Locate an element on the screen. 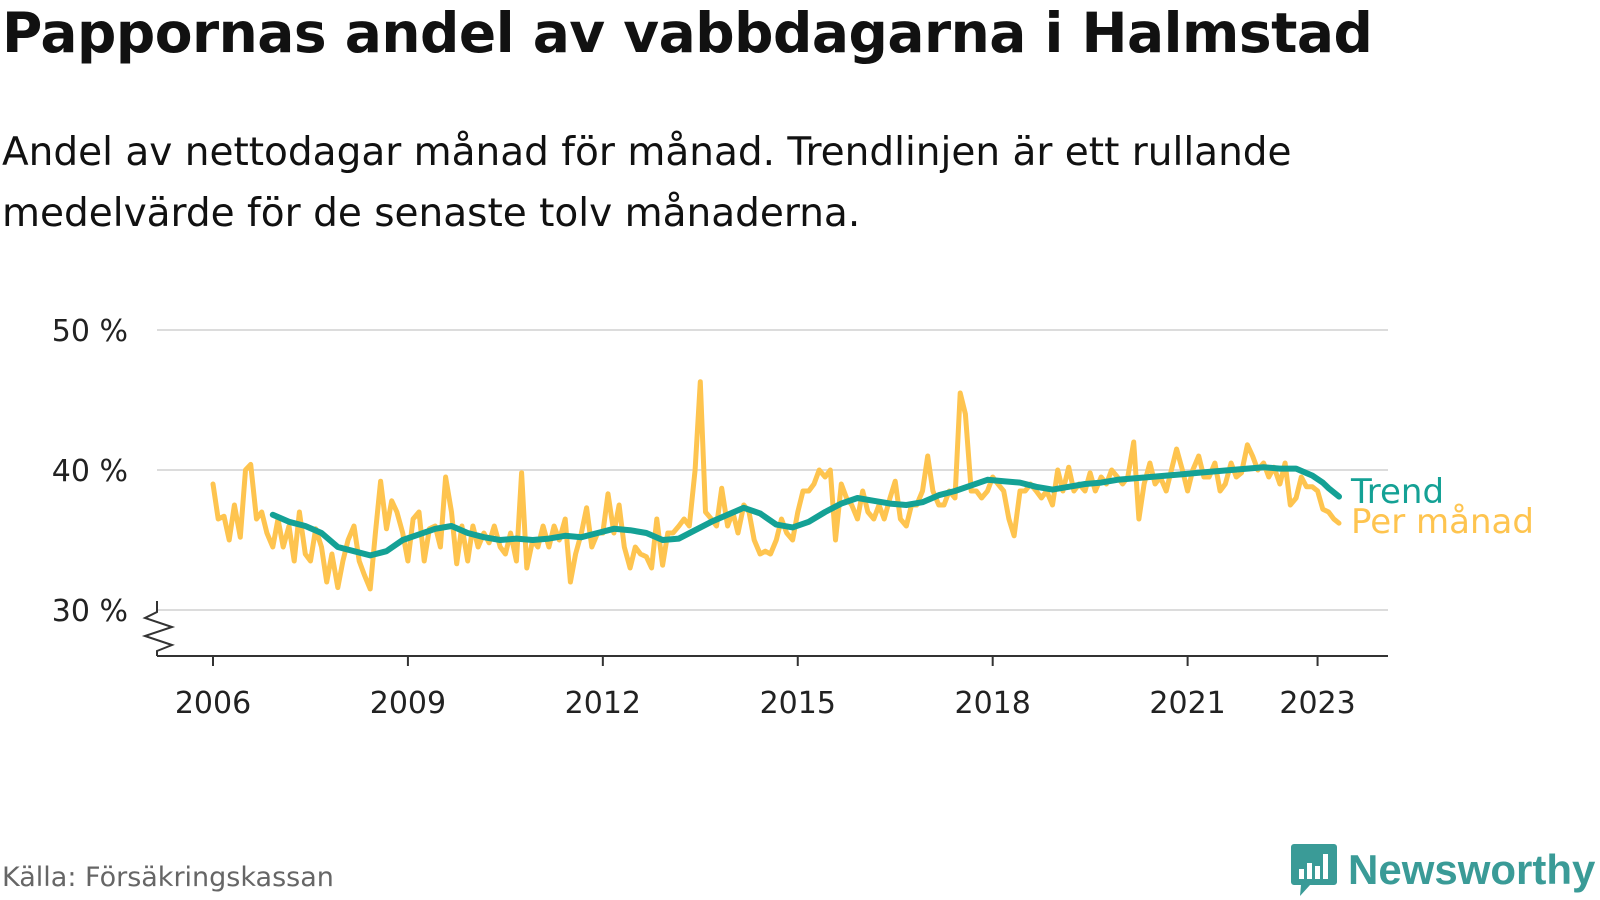 This screenshot has width=1600, height=900. brand-name: Newsworthy is located at coordinates (1472, 869).